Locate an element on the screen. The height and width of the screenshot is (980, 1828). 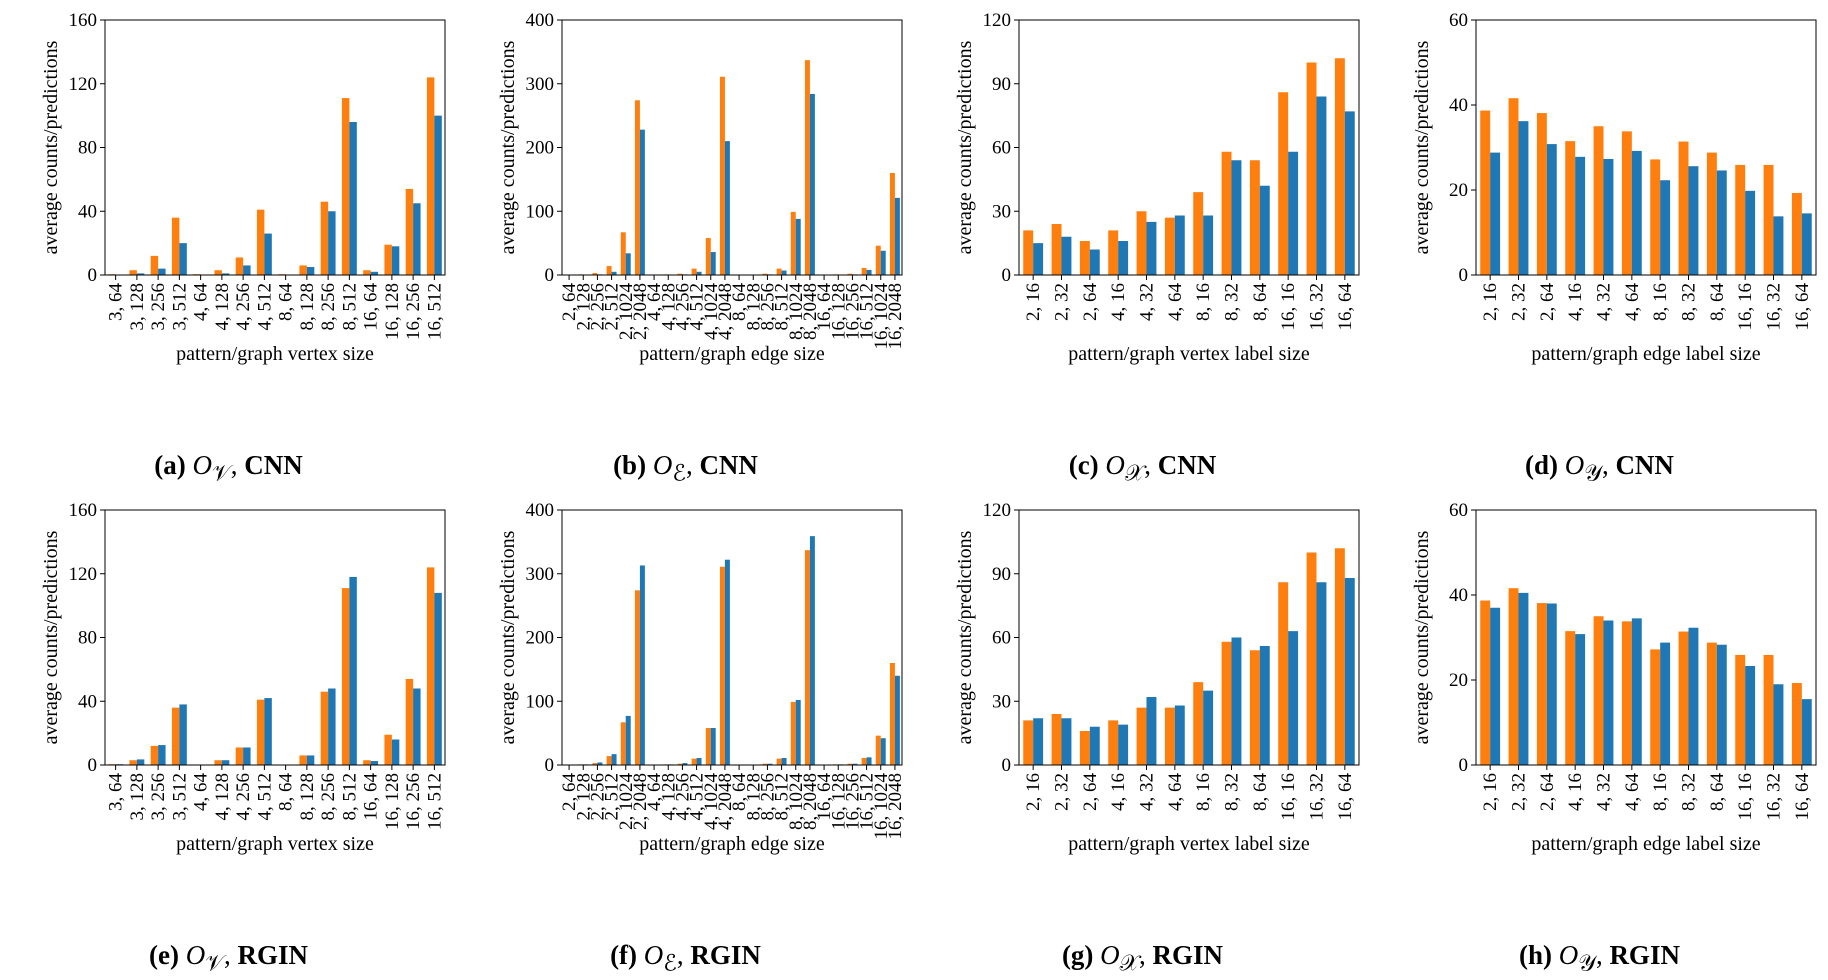
y-tick-label-g-0: 0 is located at coordinates (1007, 765).